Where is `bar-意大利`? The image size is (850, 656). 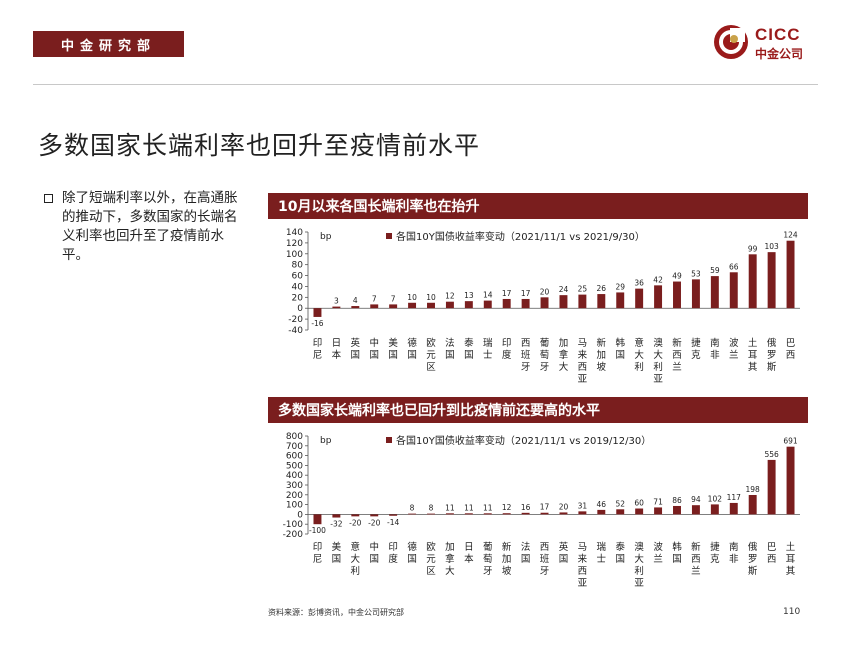
bar-意大利 is located at coordinates (355, 515).